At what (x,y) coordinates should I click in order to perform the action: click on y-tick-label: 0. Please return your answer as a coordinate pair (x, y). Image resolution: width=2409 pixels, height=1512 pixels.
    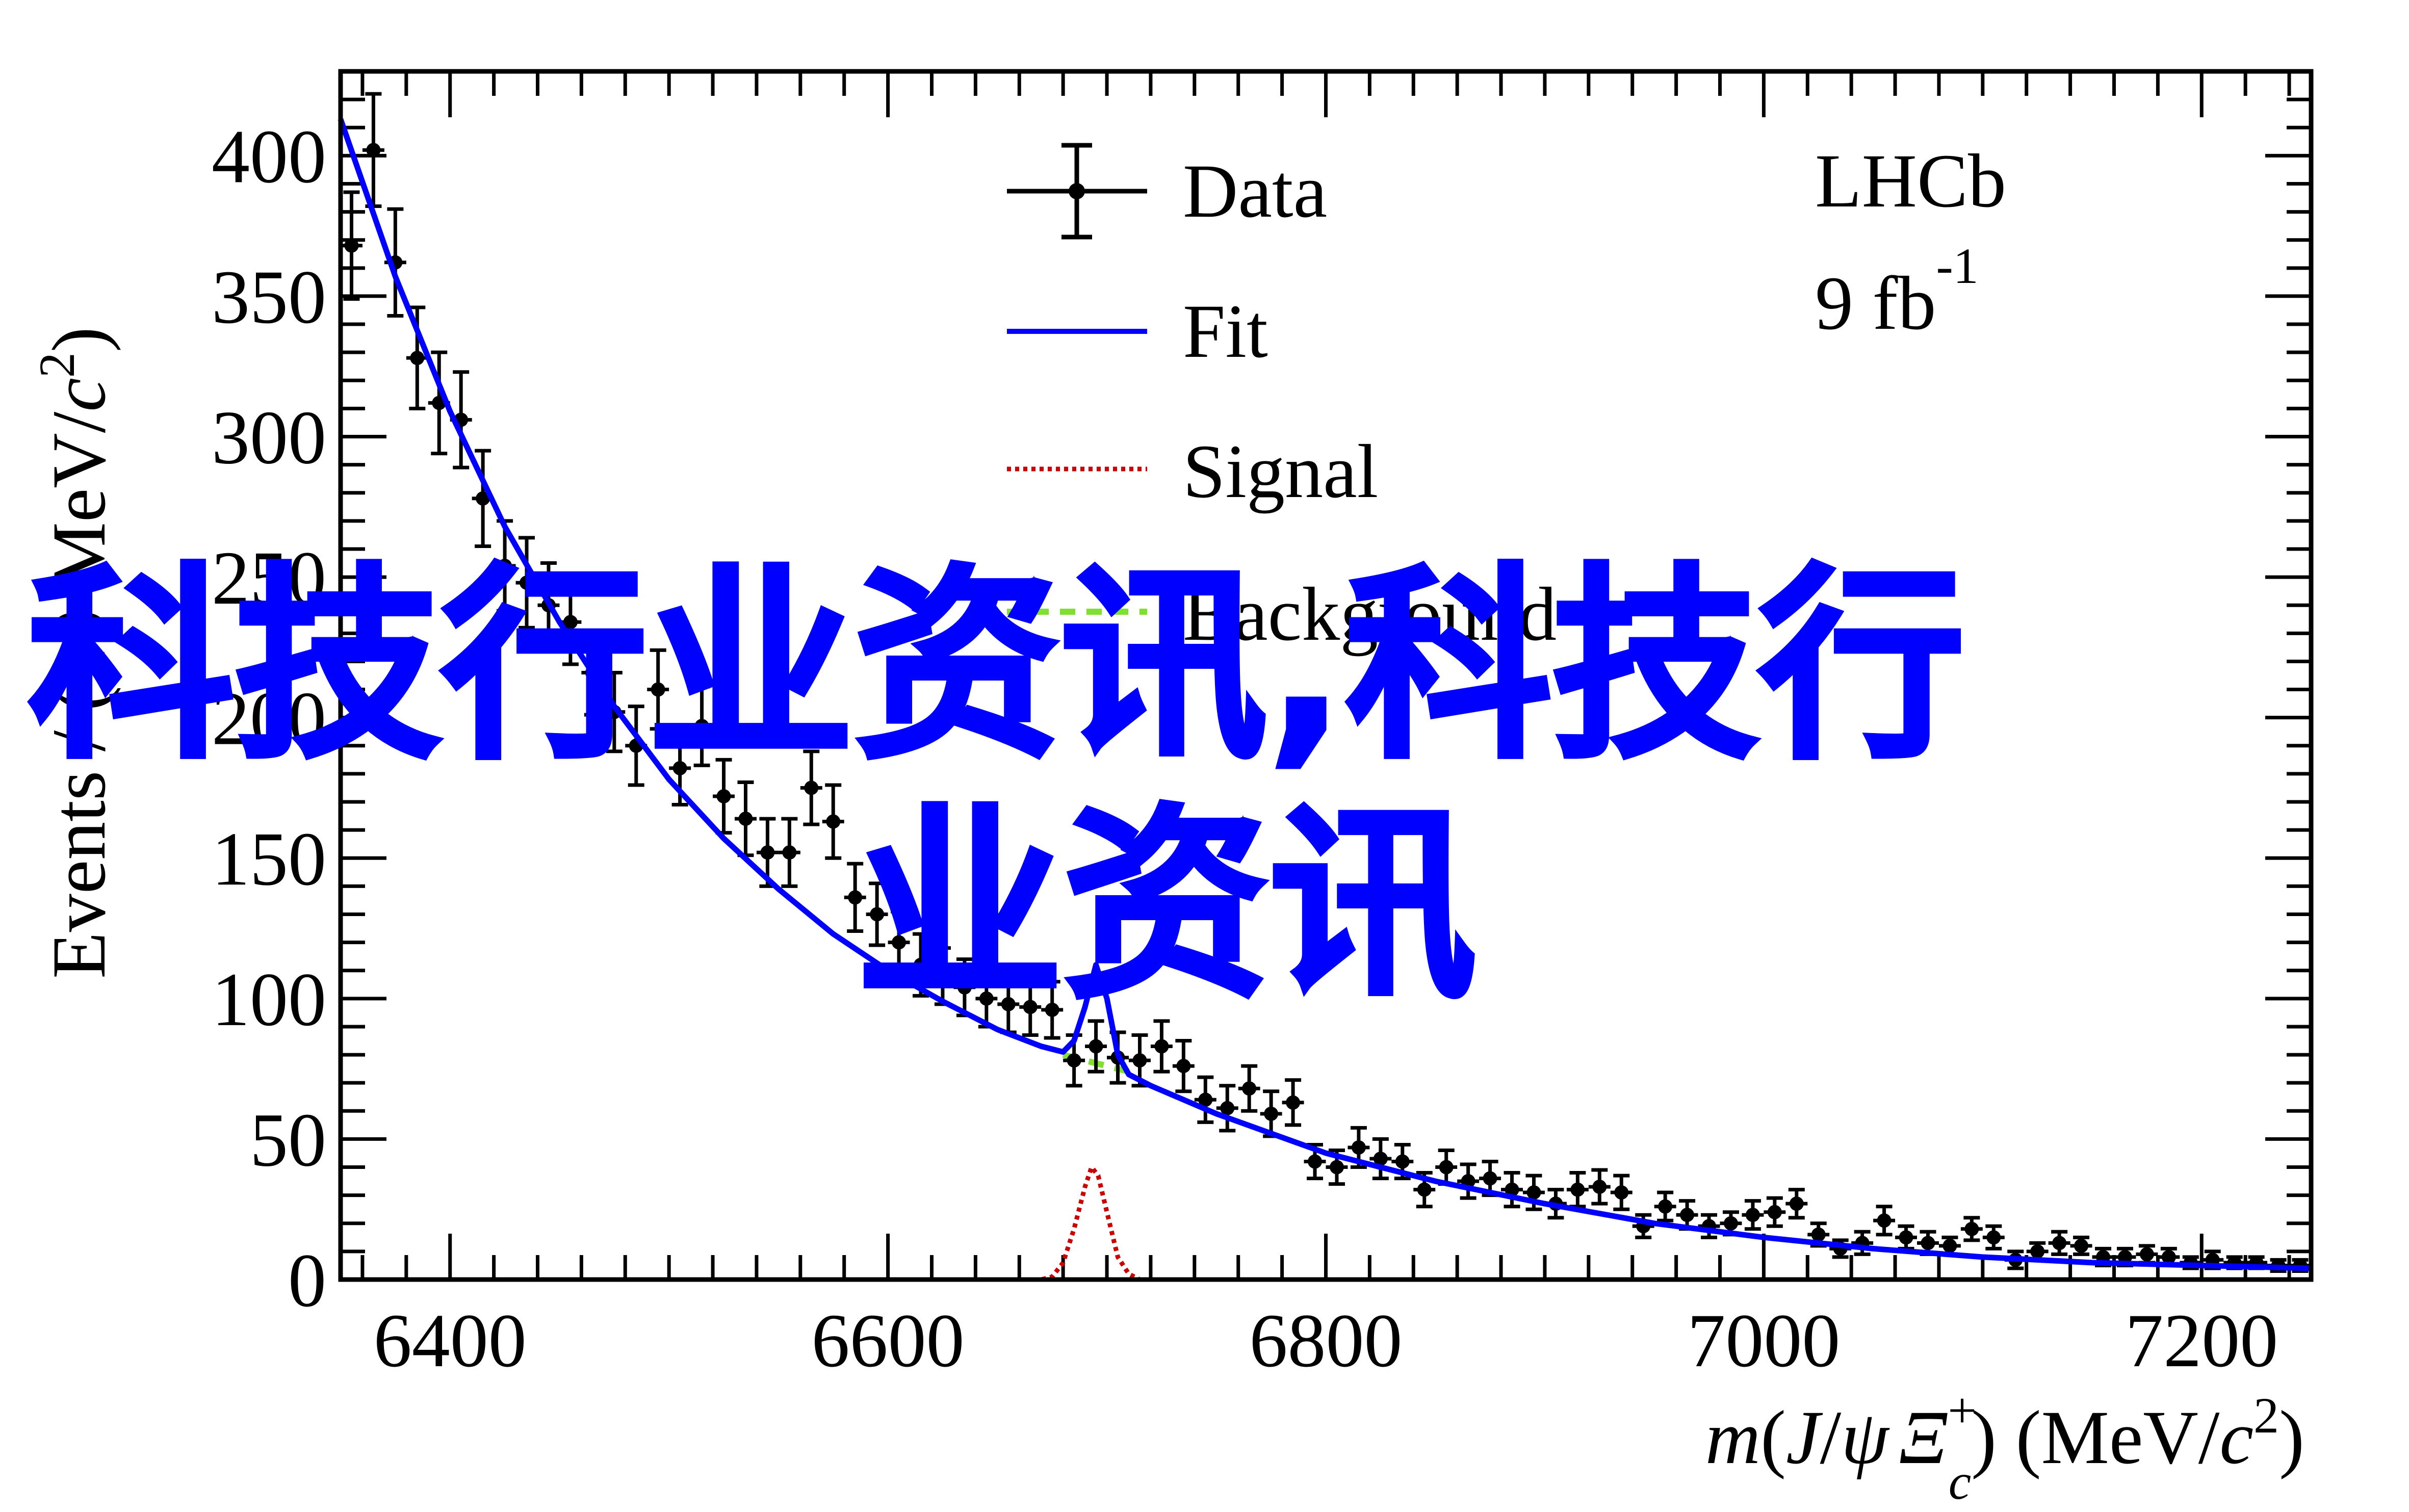
    Looking at the image, I should click on (307, 1280).